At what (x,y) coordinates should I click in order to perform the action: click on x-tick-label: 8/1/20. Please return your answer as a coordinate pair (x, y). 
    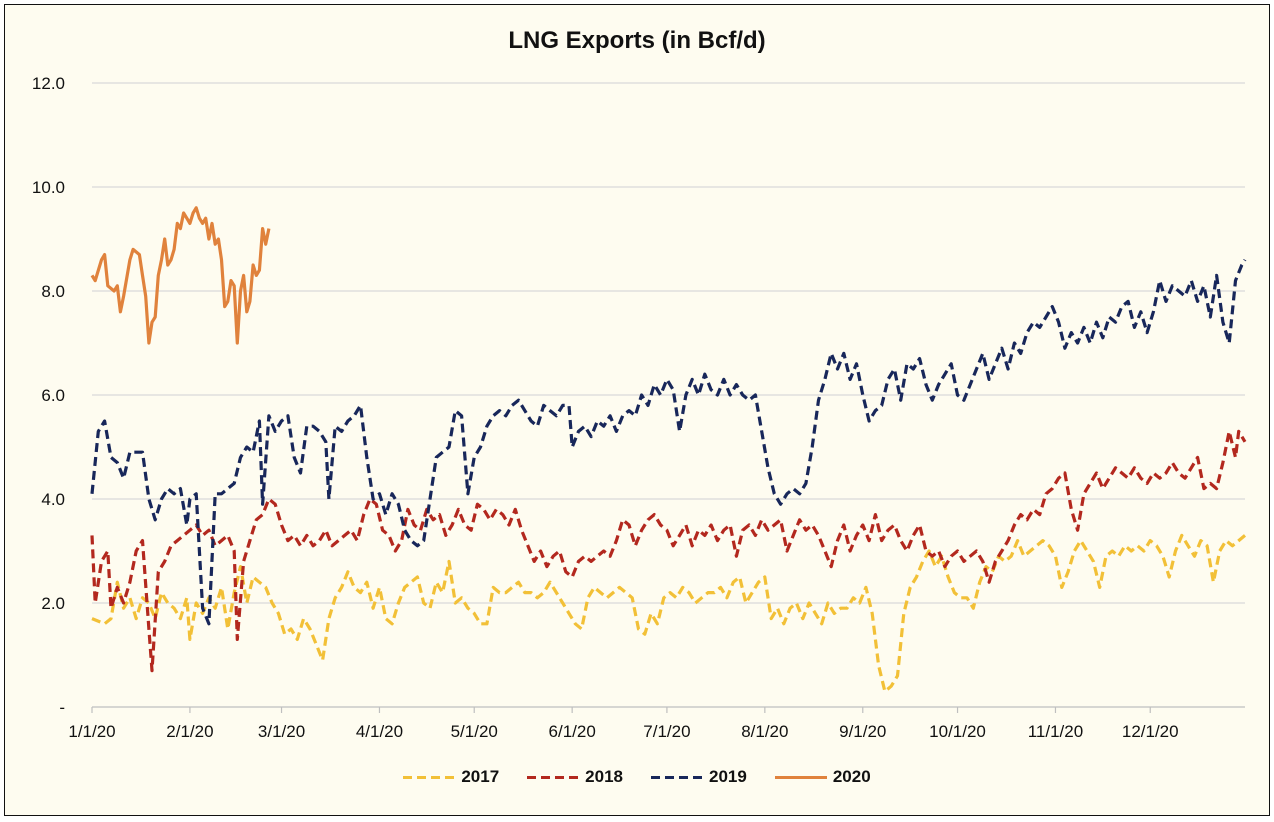
    Looking at the image, I should click on (764, 731).